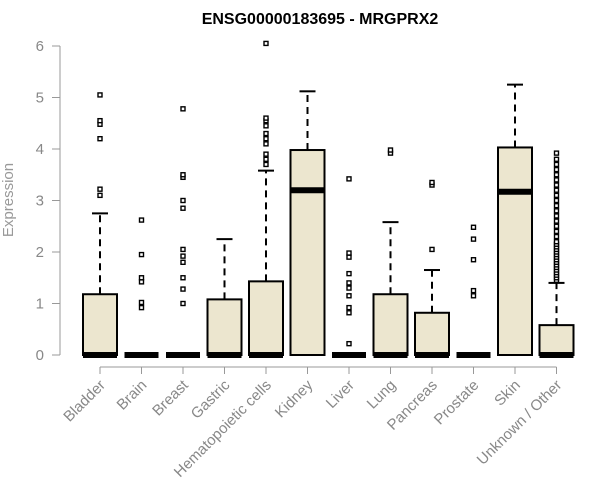 Image resolution: width=600 pixels, height=500 pixels. I want to click on y-tick-label: 1, so click(40, 304).